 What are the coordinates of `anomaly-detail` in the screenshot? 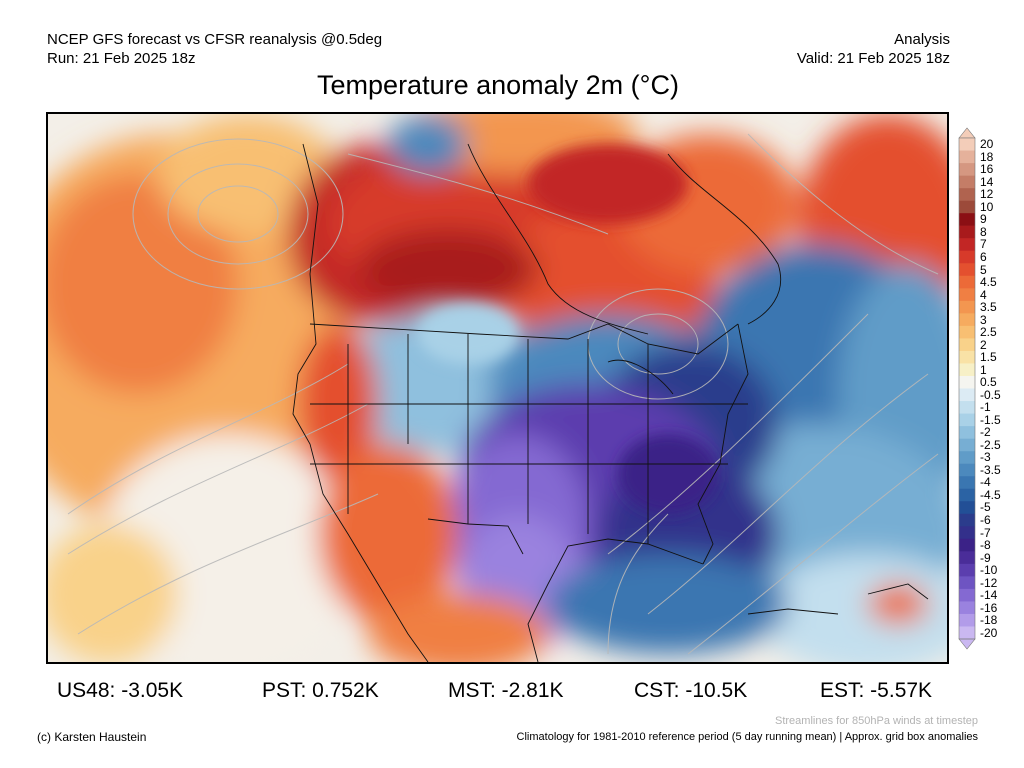 It's located at (568, 329).